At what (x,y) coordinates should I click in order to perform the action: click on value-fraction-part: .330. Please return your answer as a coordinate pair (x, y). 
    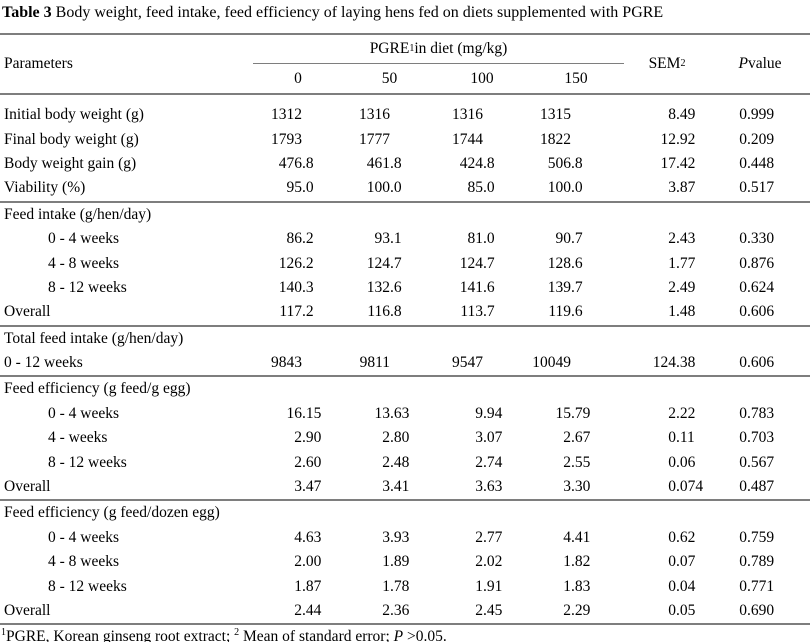
    Looking at the image, I should click on (761, 239).